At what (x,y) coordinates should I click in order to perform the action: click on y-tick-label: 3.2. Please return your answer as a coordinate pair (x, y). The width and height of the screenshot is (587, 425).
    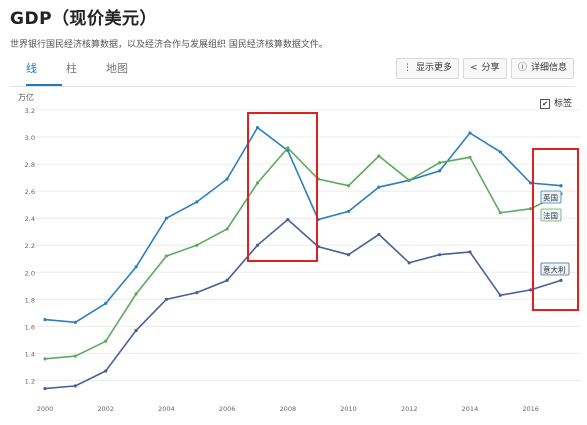
    Looking at the image, I should click on (30, 111).